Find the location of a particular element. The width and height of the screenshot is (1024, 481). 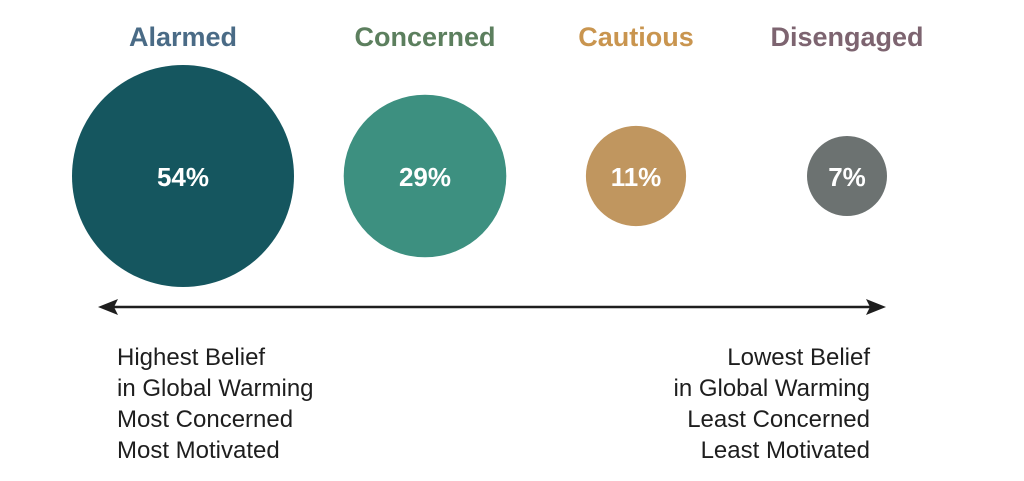

bubble-value-label-alarmed: 54% is located at coordinates (183, 177).